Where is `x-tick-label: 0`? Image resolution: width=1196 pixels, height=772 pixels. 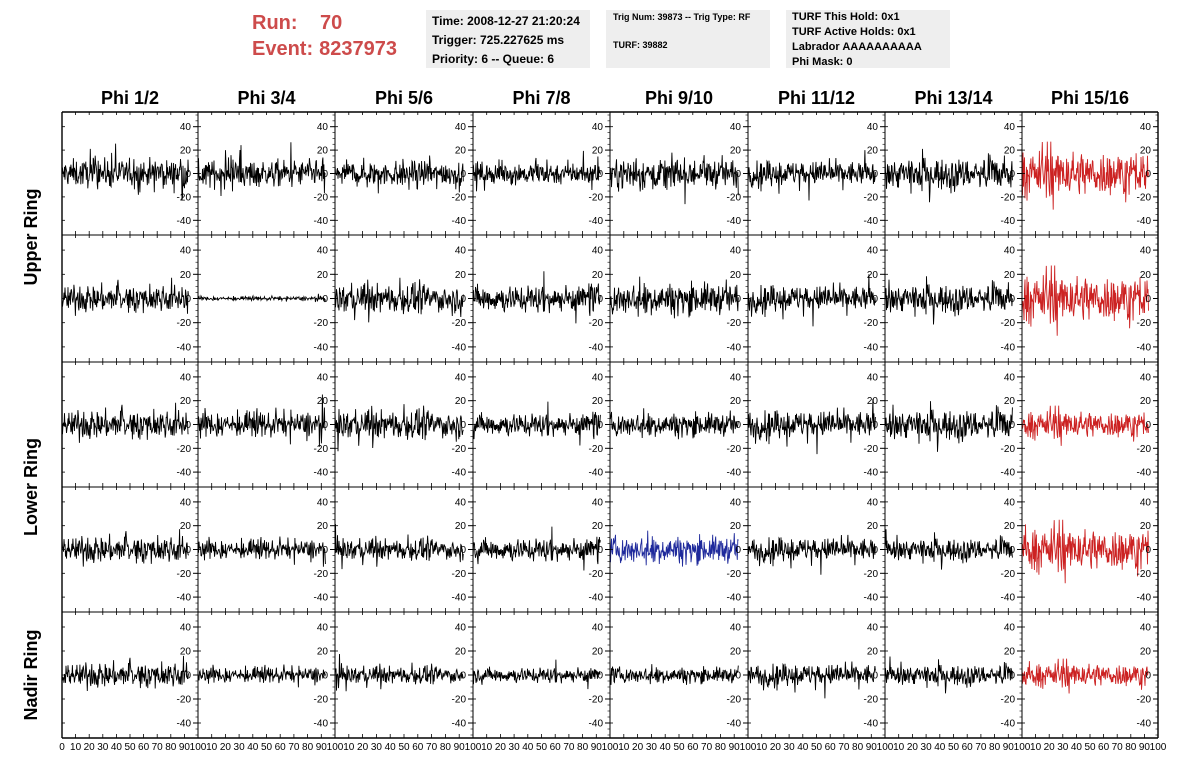 x-tick-label: 0 is located at coordinates (62, 747).